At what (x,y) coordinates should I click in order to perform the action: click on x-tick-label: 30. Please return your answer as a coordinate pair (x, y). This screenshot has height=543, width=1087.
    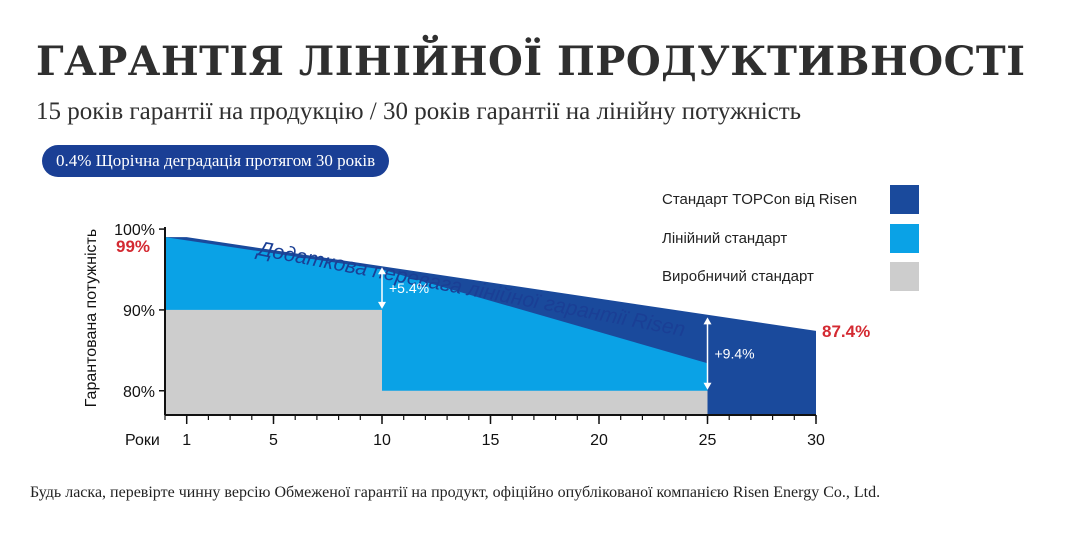
    Looking at the image, I should click on (816, 440).